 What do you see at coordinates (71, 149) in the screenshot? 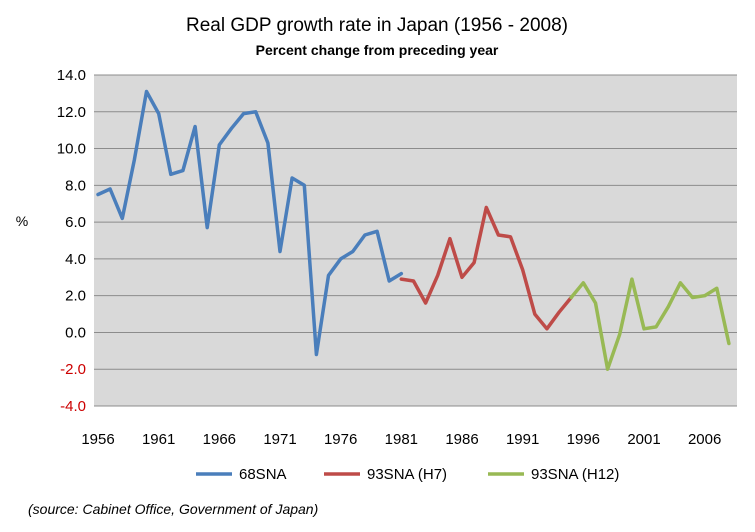
I see `y-tick-label: 10.0` at bounding box center [71, 149].